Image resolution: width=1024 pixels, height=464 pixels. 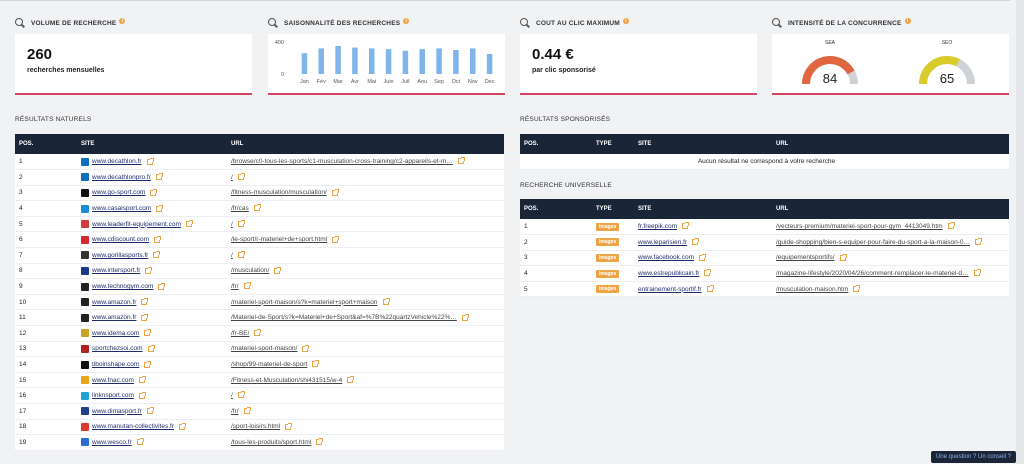 I want to click on url-link: /musculation/, so click(x=250, y=271).